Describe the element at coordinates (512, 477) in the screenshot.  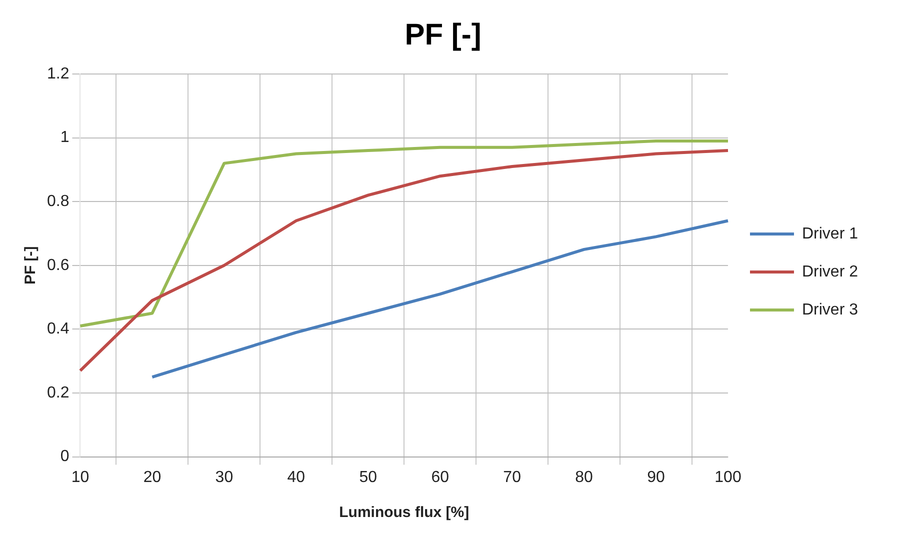
I see `x-tick-label: 70` at that location.